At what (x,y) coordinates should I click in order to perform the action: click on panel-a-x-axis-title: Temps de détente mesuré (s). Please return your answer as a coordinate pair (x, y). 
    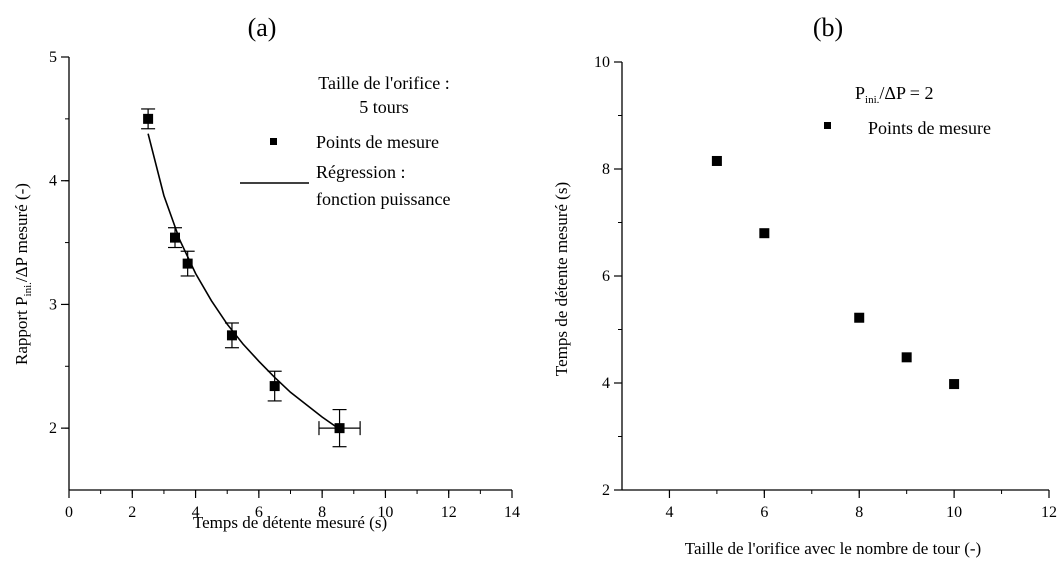
    Looking at the image, I should click on (290, 522).